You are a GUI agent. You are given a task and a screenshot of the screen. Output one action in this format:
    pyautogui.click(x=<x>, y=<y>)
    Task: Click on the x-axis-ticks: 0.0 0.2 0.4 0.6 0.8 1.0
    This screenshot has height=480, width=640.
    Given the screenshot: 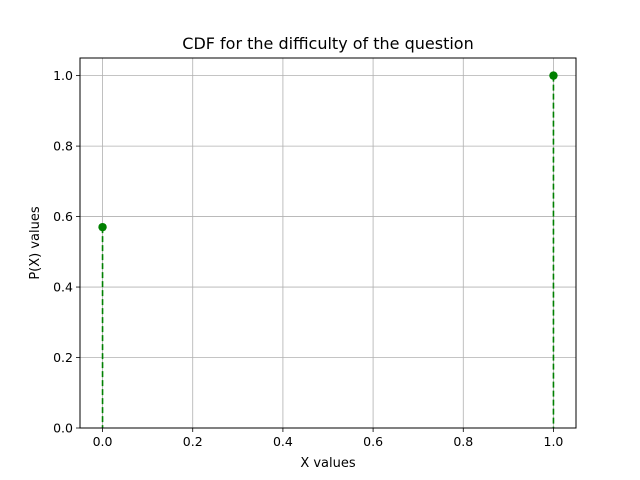 What is the action you would take?
    pyautogui.click(x=328, y=438)
    